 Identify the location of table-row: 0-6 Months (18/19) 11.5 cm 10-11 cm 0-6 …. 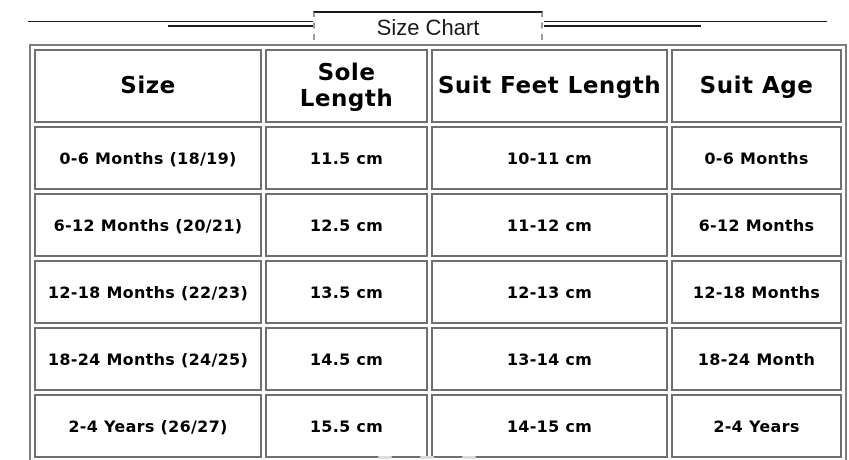
(438, 158).